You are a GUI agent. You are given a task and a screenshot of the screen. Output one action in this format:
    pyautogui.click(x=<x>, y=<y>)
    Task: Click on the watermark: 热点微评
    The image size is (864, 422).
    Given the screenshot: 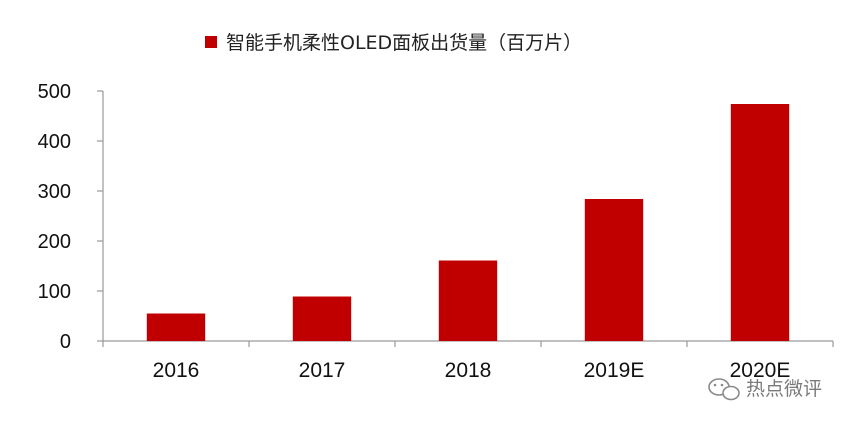 What is the action you would take?
    pyautogui.click(x=765, y=389)
    